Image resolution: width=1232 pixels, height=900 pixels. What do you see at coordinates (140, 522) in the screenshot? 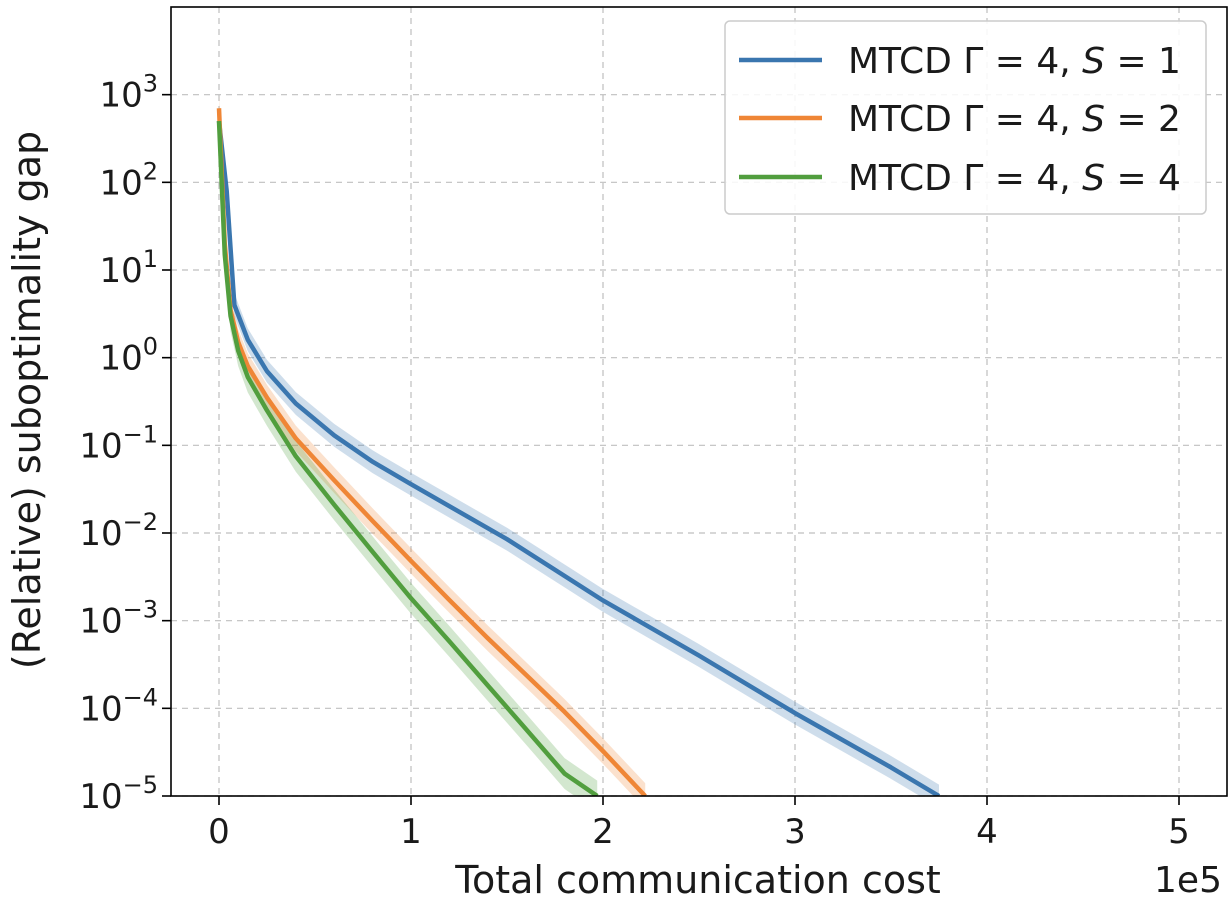
I see `y-tick-exponent: −2` at bounding box center [140, 522].